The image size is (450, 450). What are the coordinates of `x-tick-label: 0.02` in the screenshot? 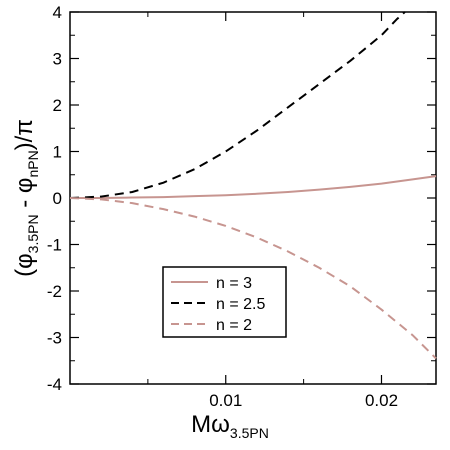 It's located at (381, 400).